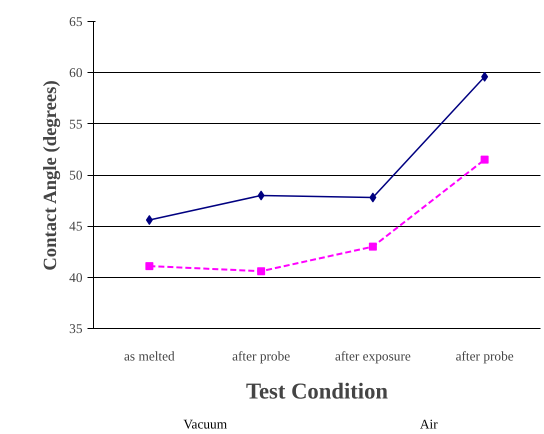  I want to click on y-tick-label: 50, so click(76, 175).